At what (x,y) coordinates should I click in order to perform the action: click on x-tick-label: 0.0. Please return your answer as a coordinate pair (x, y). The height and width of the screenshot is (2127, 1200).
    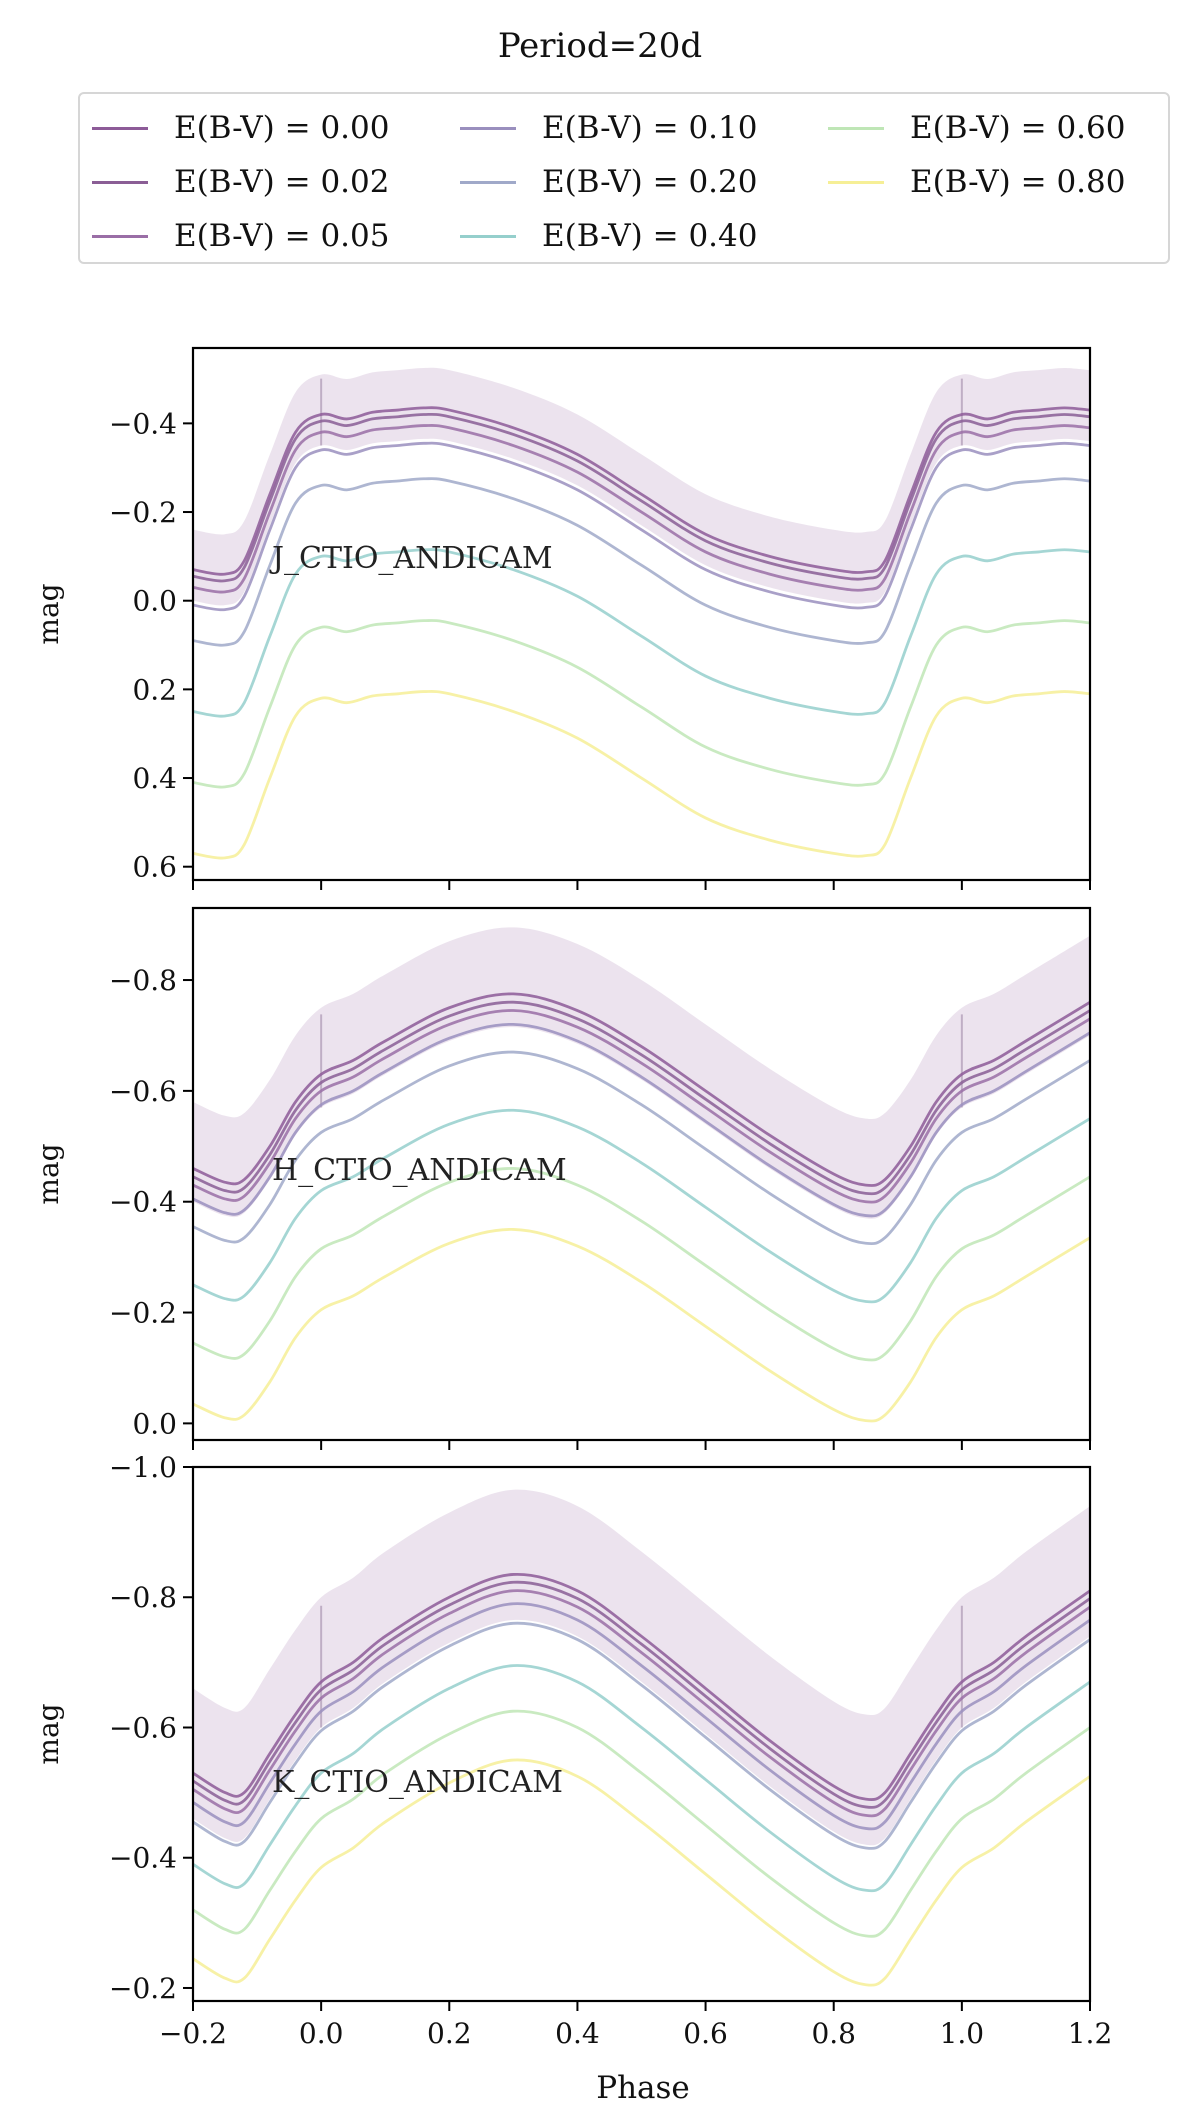
    Looking at the image, I should click on (321, 2033).